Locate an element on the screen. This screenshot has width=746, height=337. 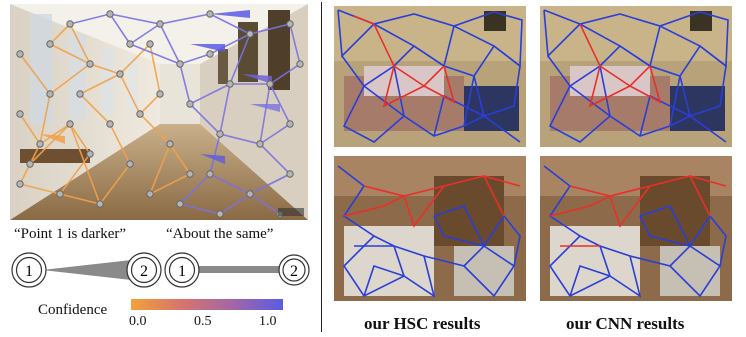
same-bar is located at coordinates (243, 269).